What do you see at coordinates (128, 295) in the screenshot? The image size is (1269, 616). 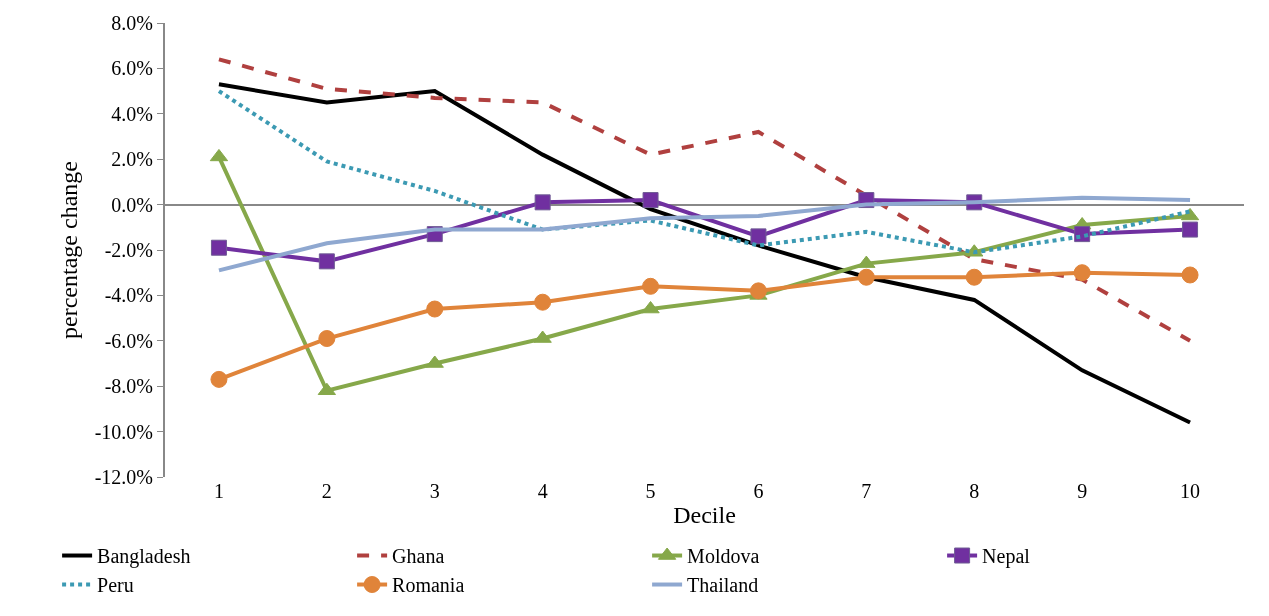 I see `y-tick-label: -4.0%` at bounding box center [128, 295].